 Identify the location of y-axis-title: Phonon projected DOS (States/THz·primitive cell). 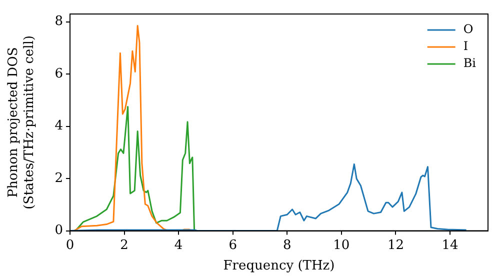
(21, 122).